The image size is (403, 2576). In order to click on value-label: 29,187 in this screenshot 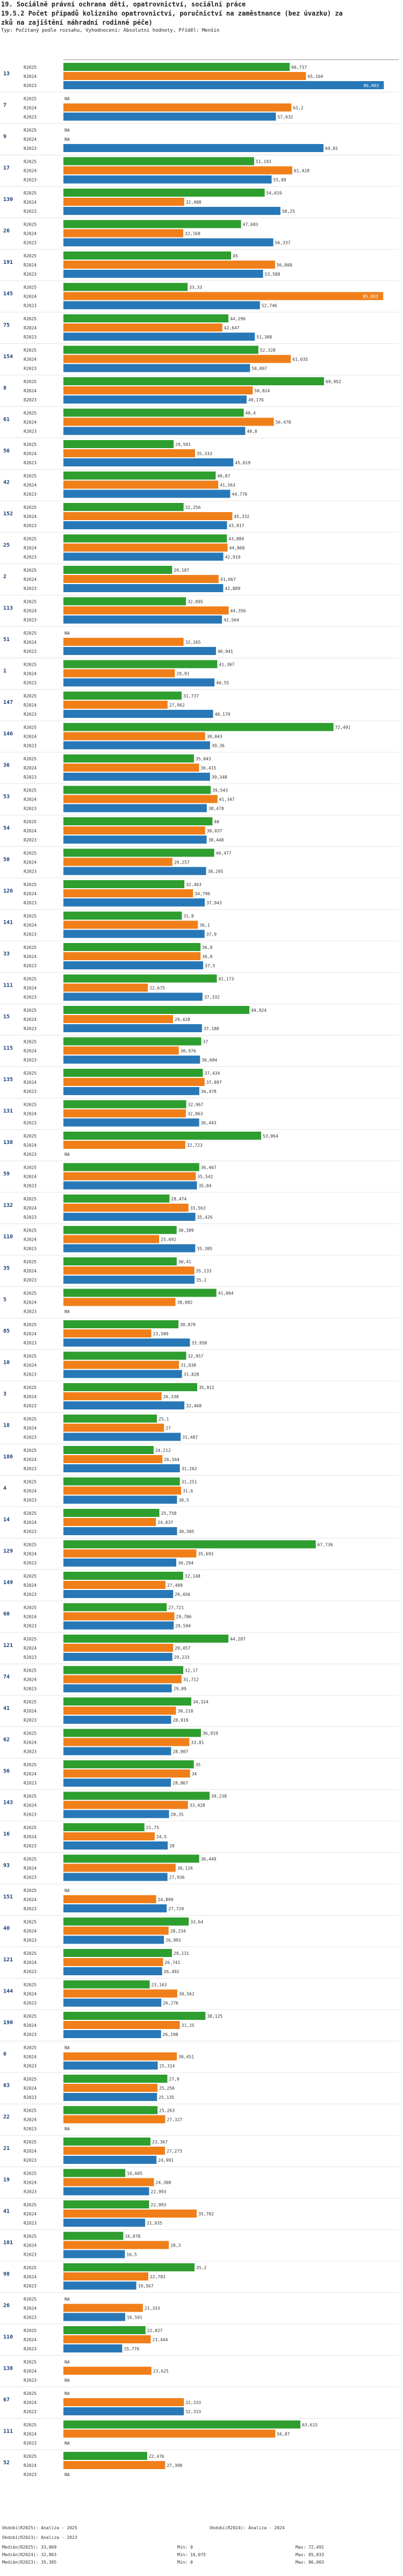, I will do `click(181, 570)`.